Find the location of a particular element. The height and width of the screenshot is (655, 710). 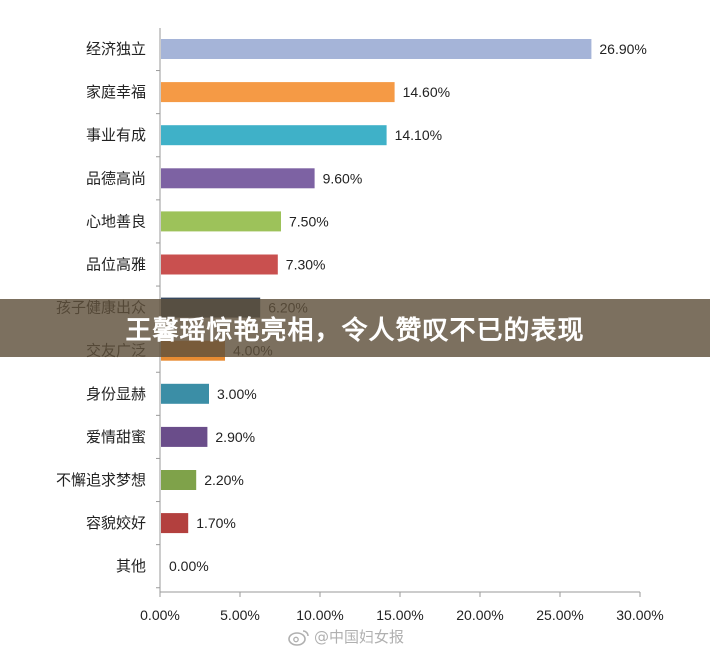

data-label: 2.20% is located at coordinates (224, 480).